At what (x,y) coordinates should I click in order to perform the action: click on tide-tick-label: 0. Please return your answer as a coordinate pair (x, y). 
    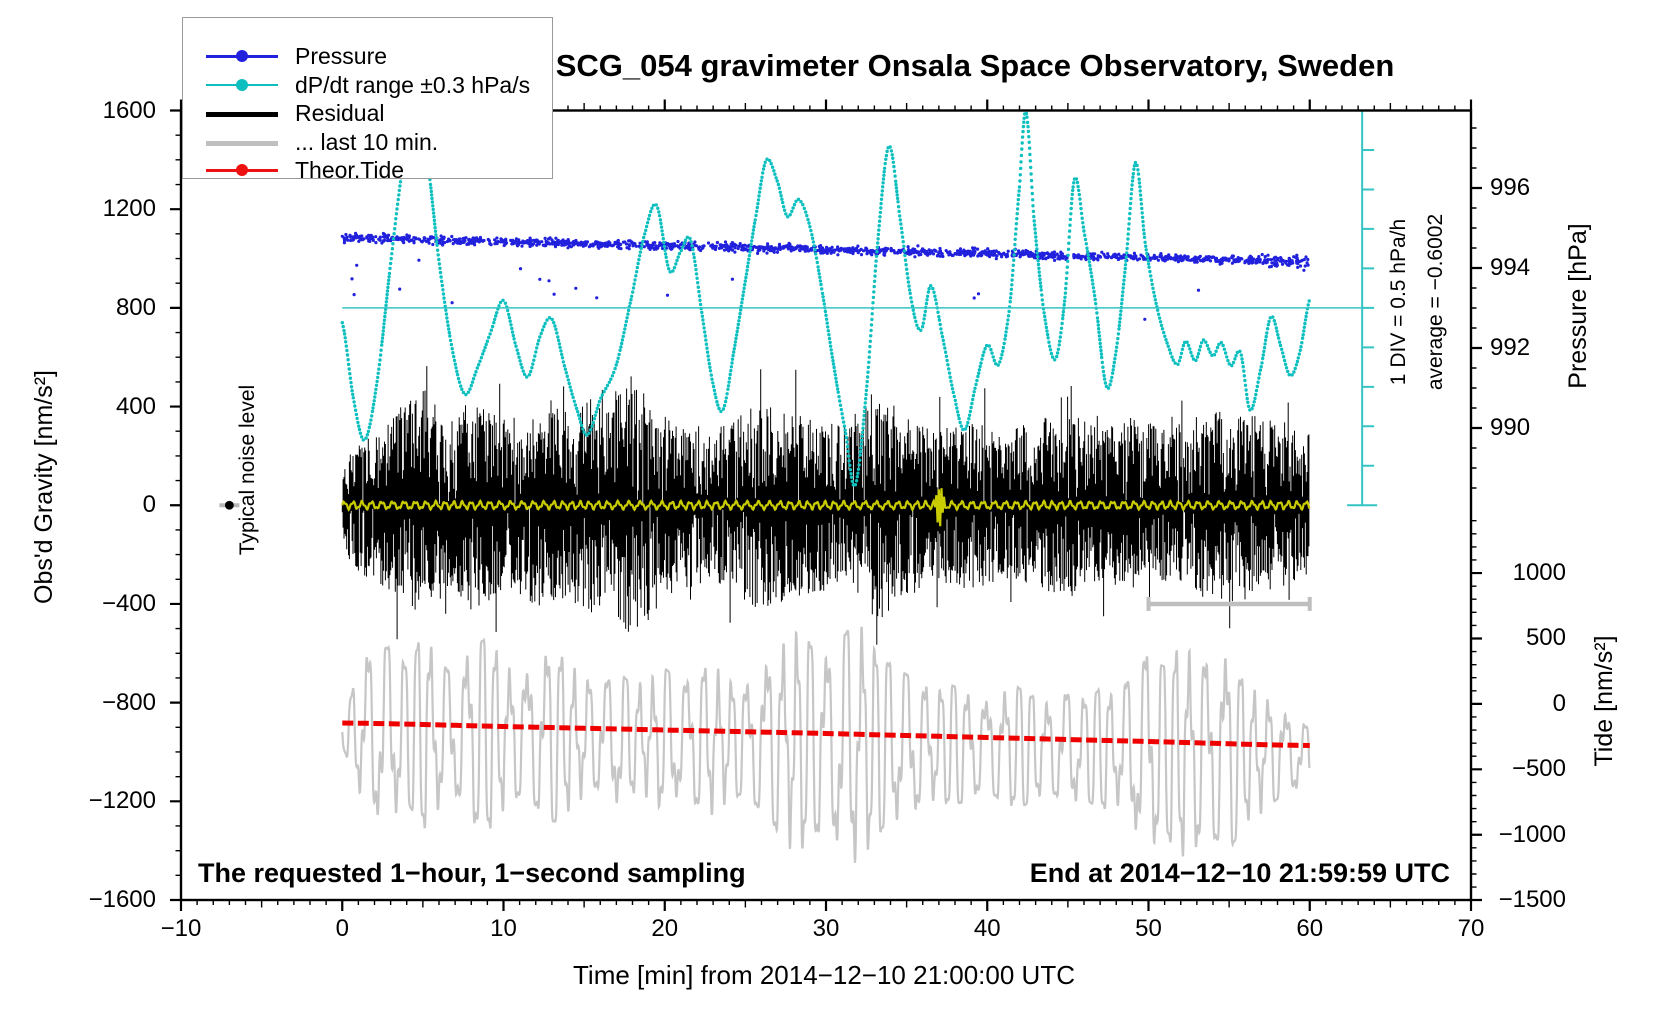
    Looking at the image, I should click on (1559, 703).